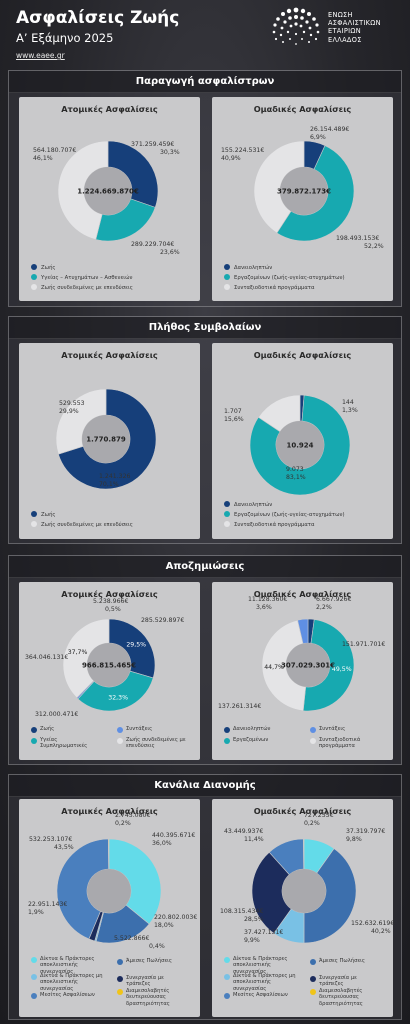 This screenshot has width=410, height=1024. I want to click on slice-percent-label: 37,7%, so click(78, 652).